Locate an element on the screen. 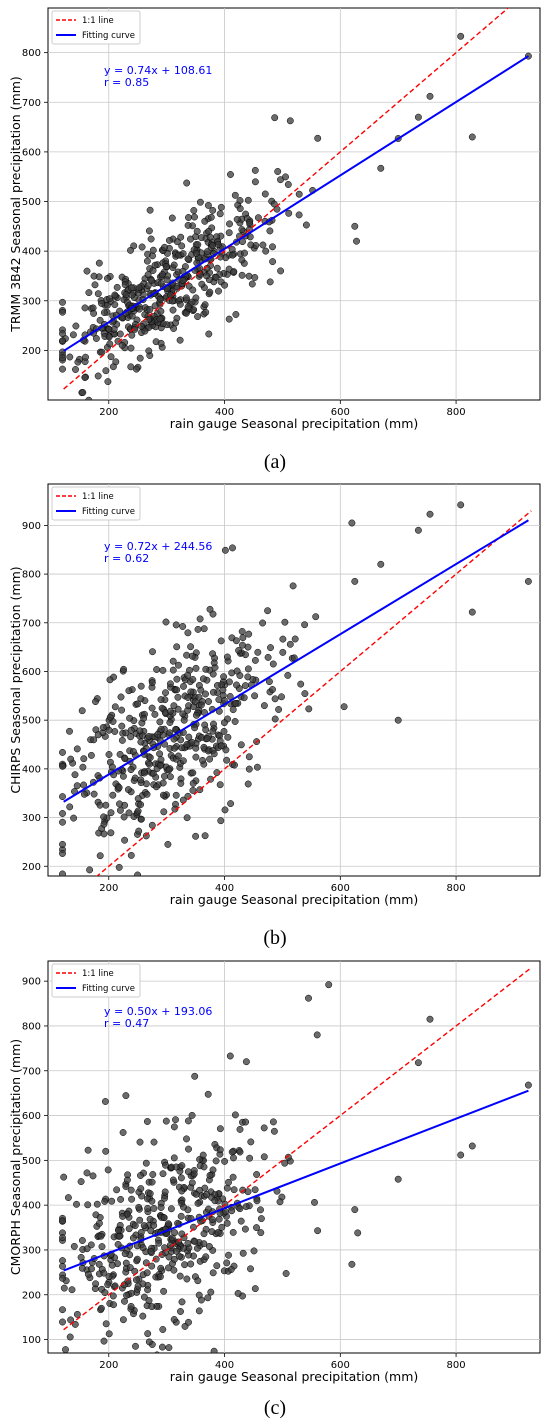 Image resolution: width=550 pixels, height=1423 pixels. y-tick-label-600: 600 is located at coordinates (31, 1116).